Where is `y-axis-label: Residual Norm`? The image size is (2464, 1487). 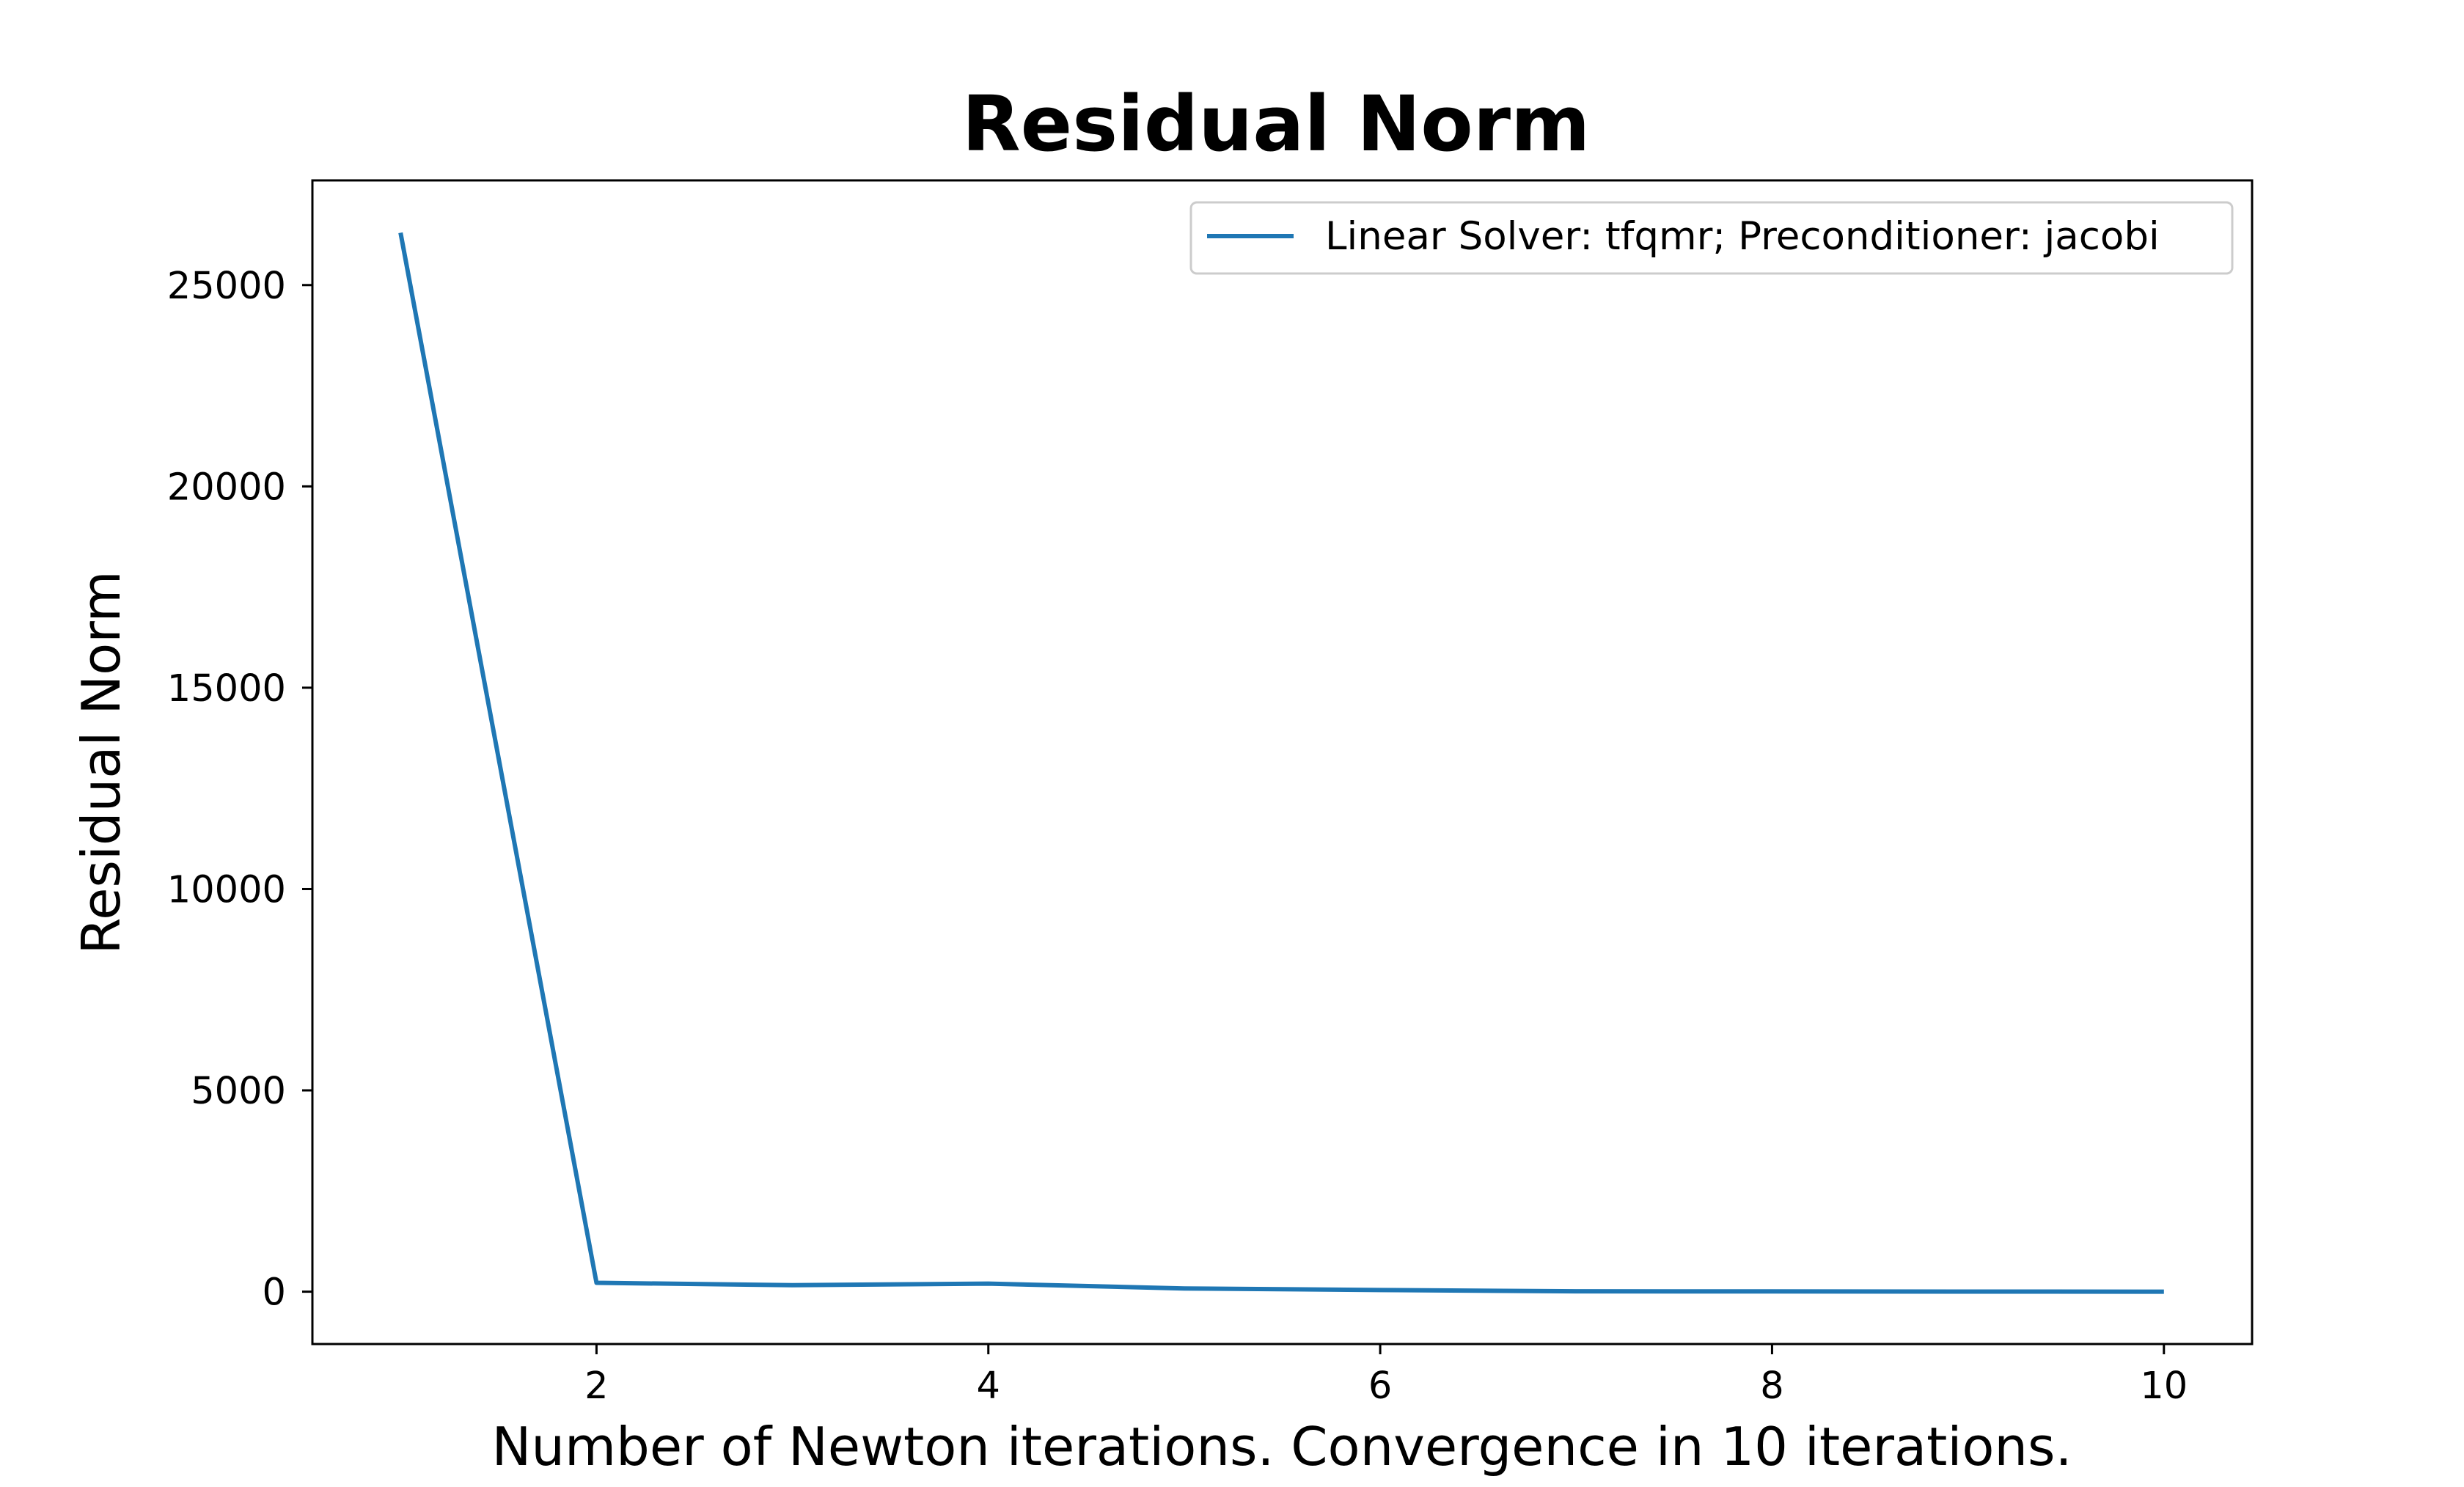
y-axis-label: Residual Norm is located at coordinates (101, 762).